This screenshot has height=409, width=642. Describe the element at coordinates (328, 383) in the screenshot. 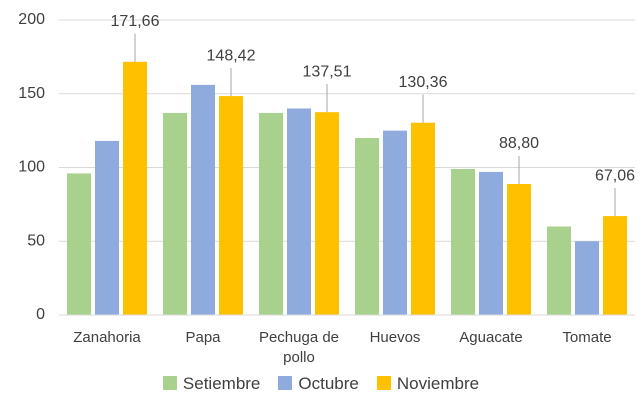

I see `legend-label: Octubre` at that location.